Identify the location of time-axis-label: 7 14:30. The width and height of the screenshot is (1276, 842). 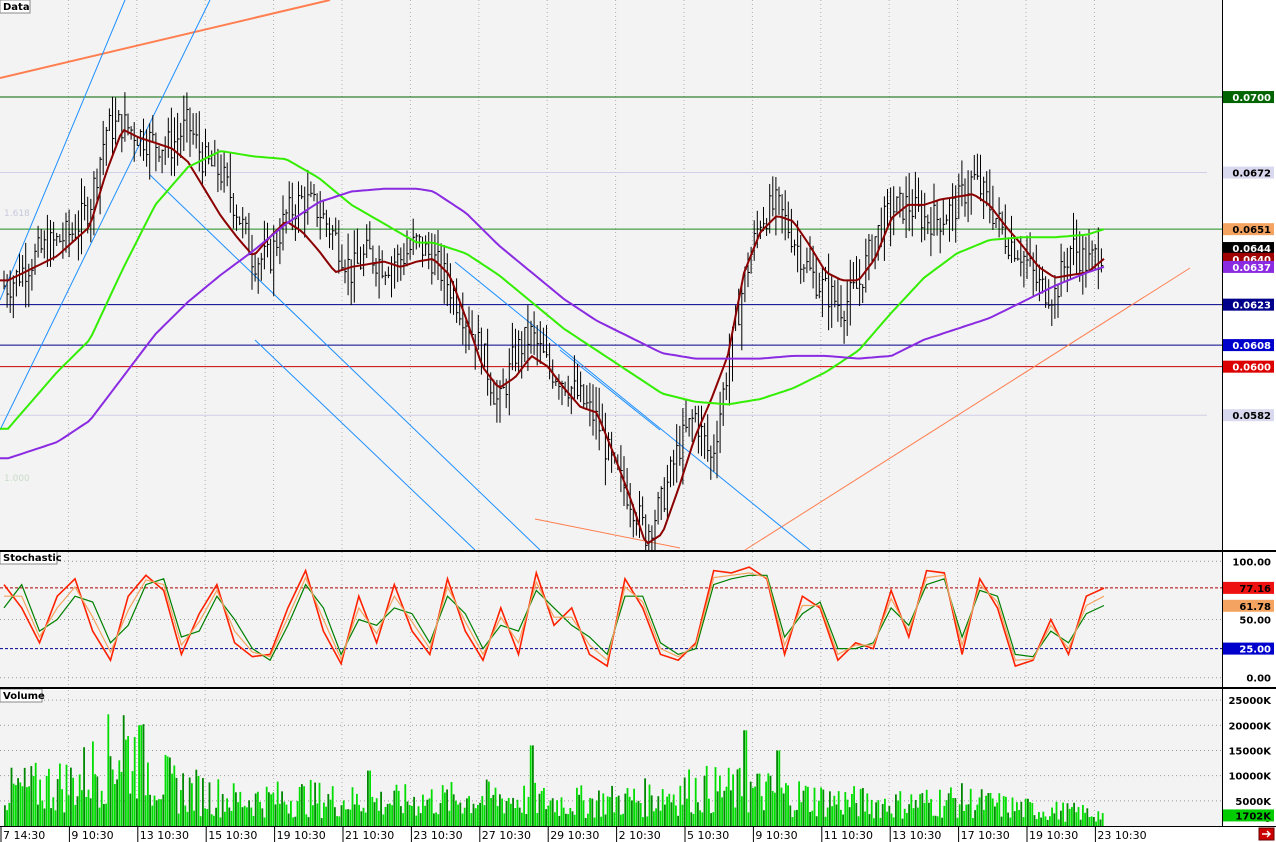
(24, 835).